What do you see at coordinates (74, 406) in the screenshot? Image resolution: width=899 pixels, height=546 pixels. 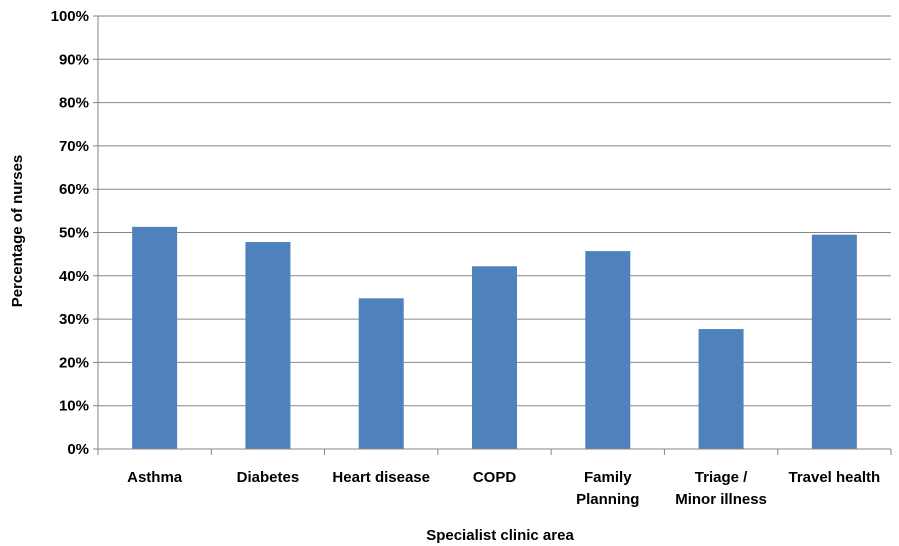 I see `y-tick-label: 10%` at bounding box center [74, 406].